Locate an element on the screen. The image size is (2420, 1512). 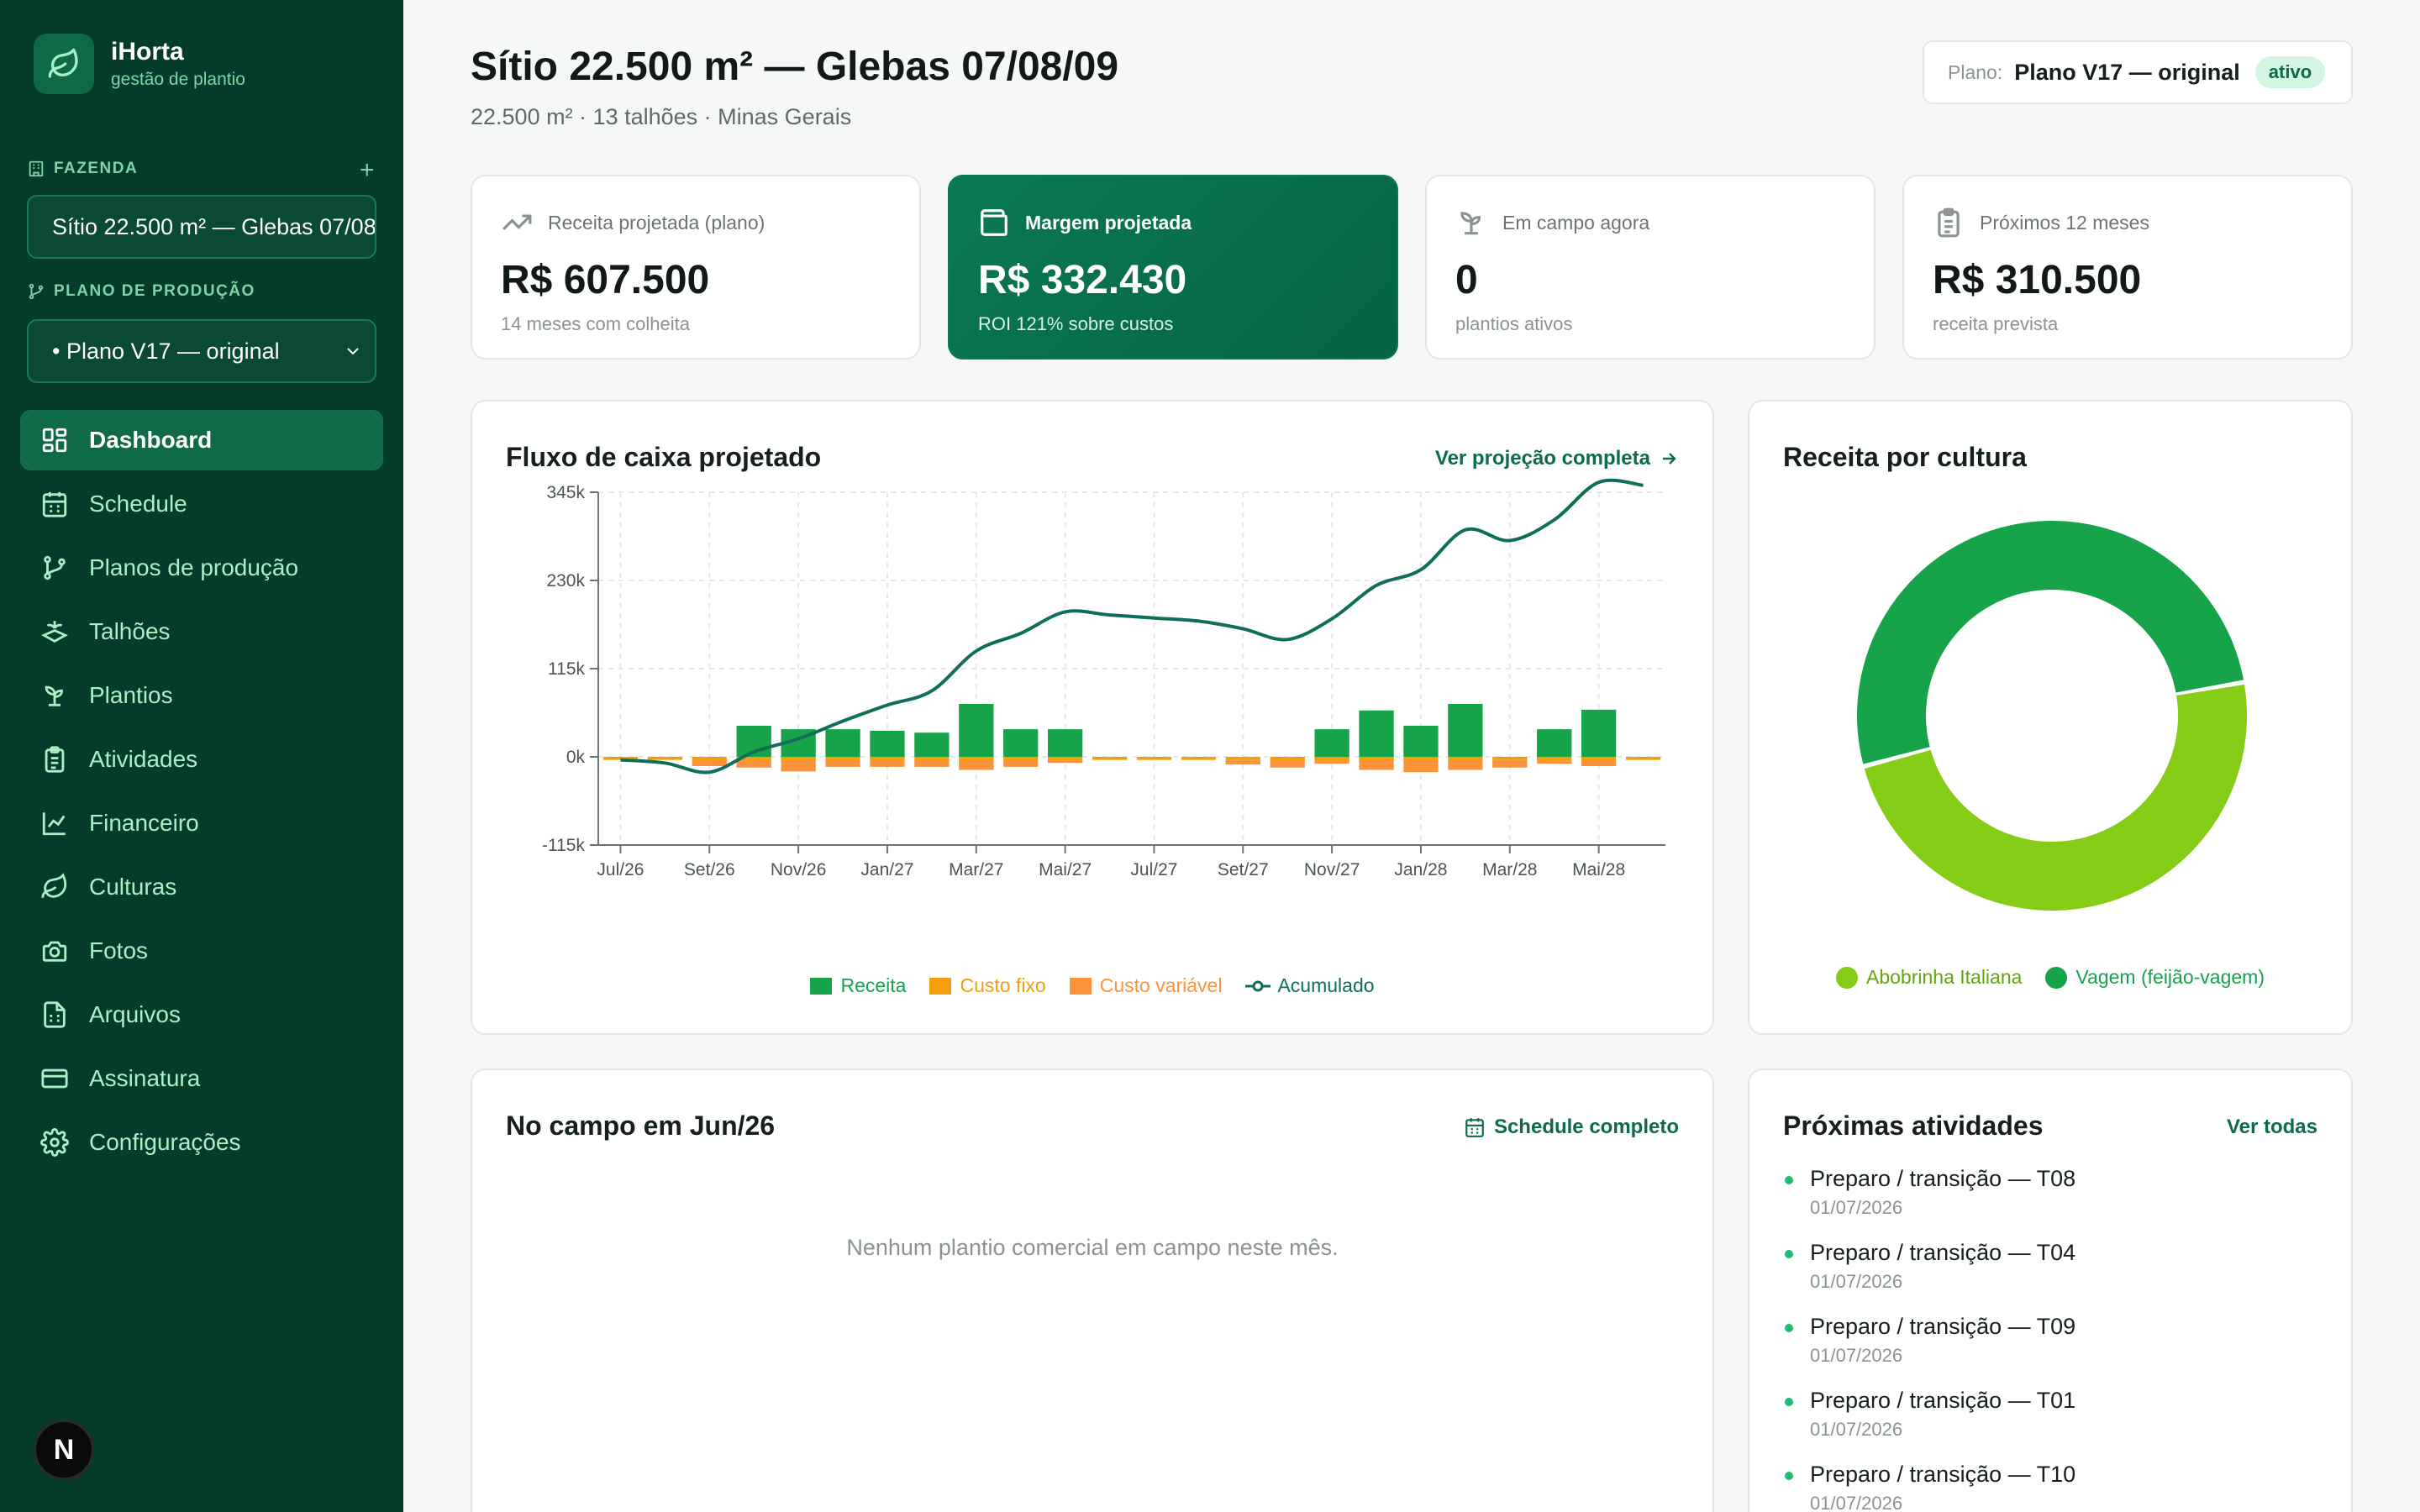
building-icon is located at coordinates (36, 168).